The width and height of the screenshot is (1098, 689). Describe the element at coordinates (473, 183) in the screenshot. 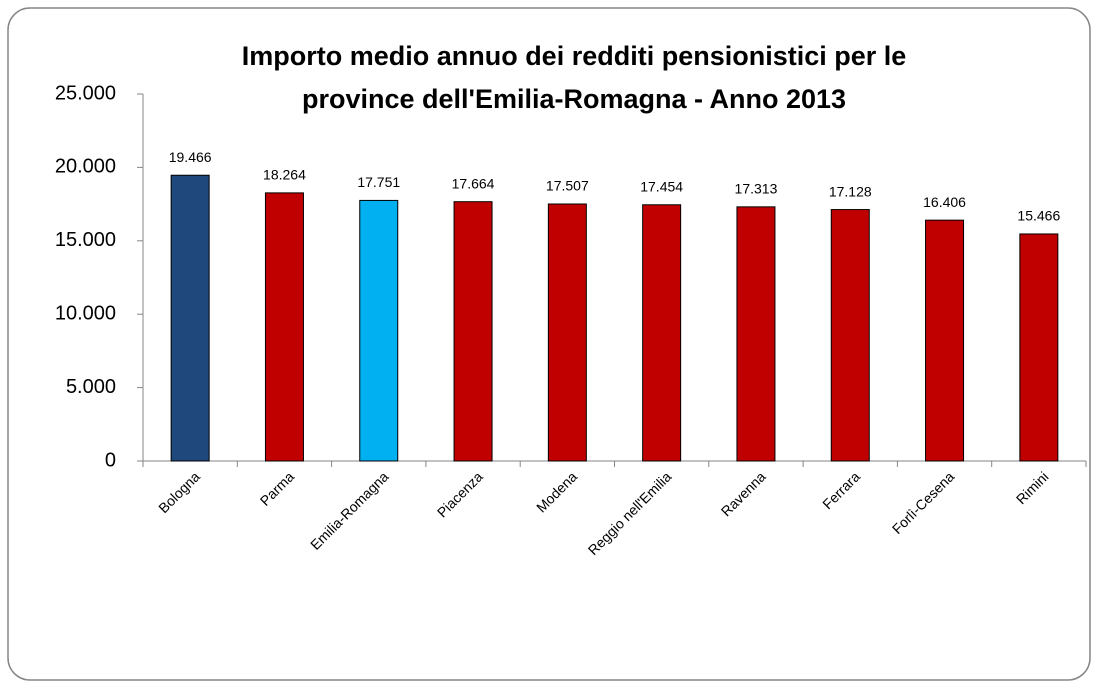

I see `data-label: 17.664` at that location.